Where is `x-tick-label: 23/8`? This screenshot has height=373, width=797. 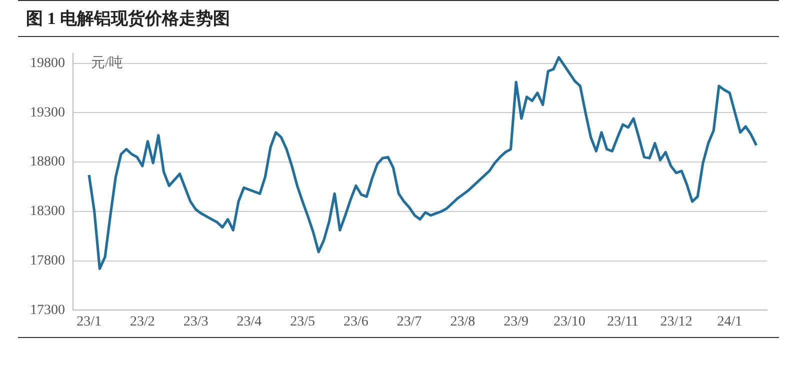 x-tick-label: 23/8 is located at coordinates (463, 322).